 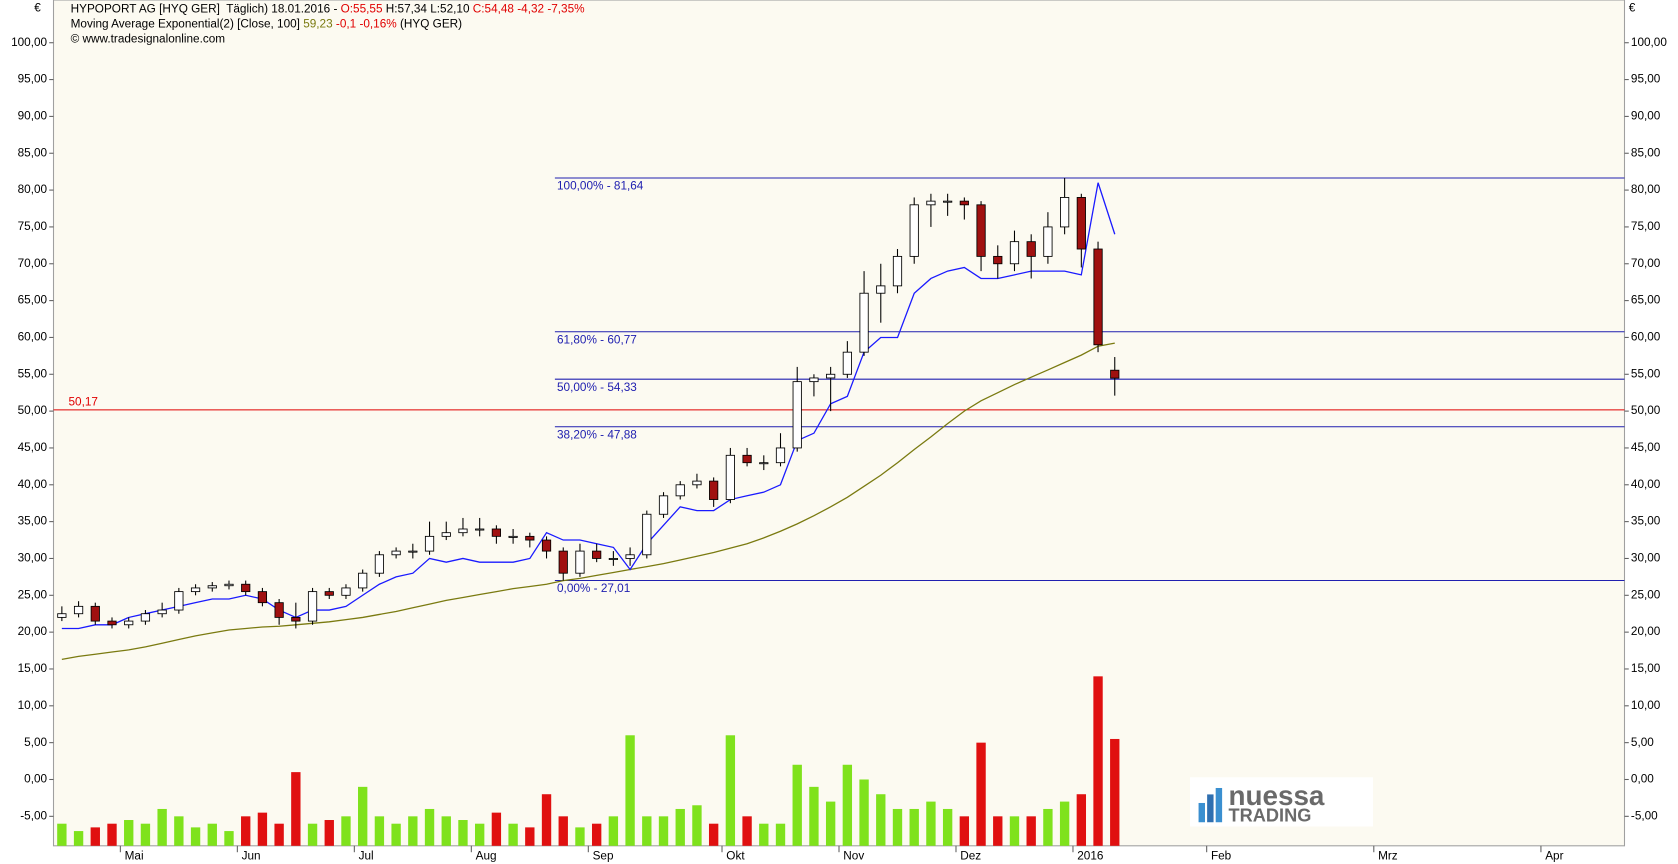 I want to click on y-tick-label-right: 50,00, so click(x=1646, y=410).